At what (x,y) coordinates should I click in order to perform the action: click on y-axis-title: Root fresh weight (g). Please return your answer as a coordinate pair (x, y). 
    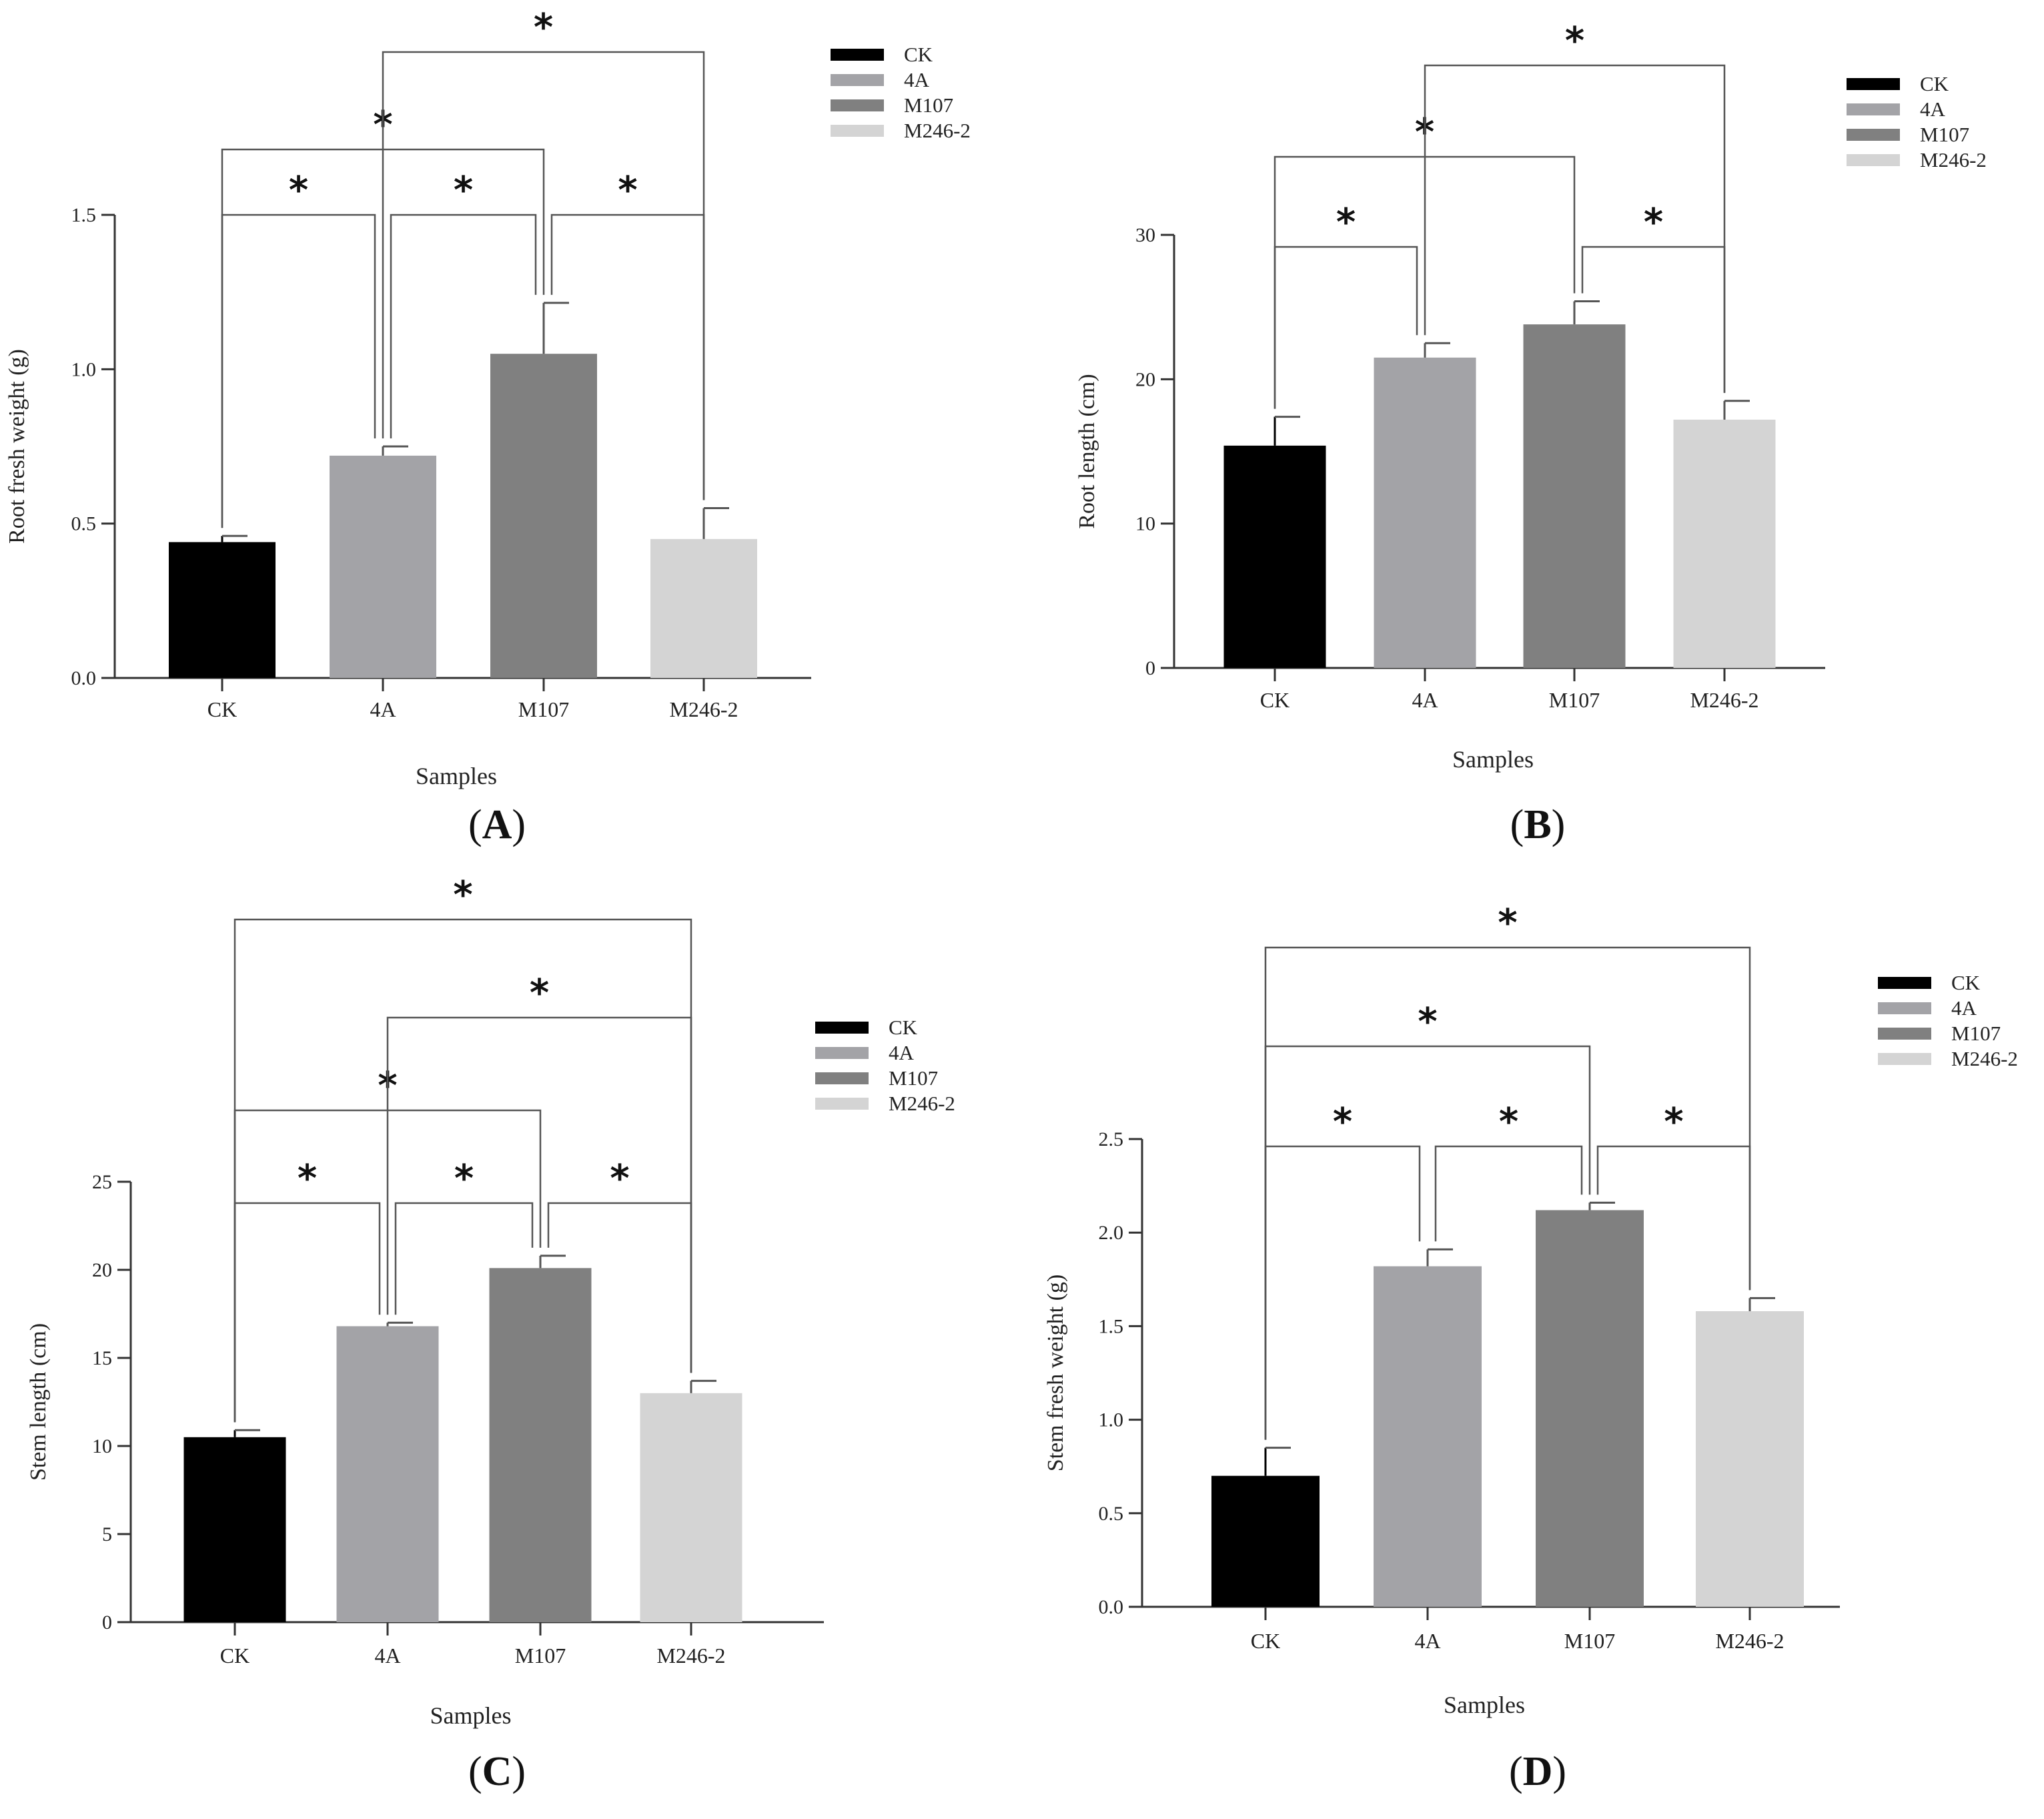
    Looking at the image, I should click on (17, 446).